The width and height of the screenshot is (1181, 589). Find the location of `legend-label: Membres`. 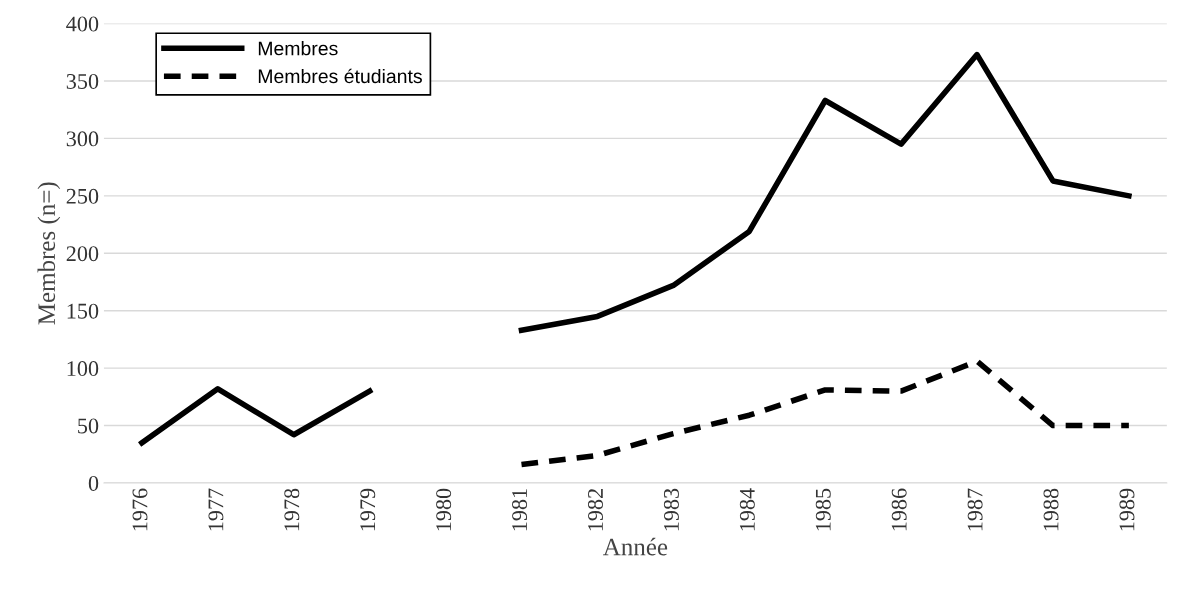

legend-label: Membres is located at coordinates (298, 48).